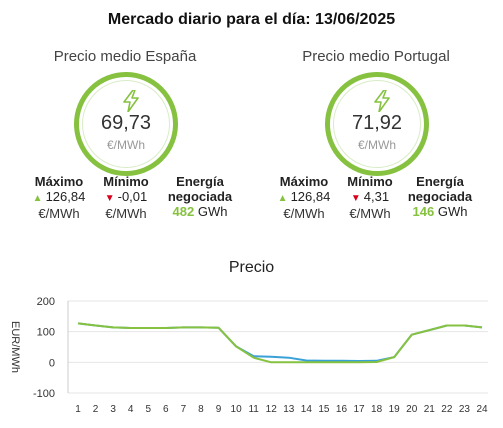  I want to click on avg-price-gauge: 71,92 €/MWh, so click(377, 124).